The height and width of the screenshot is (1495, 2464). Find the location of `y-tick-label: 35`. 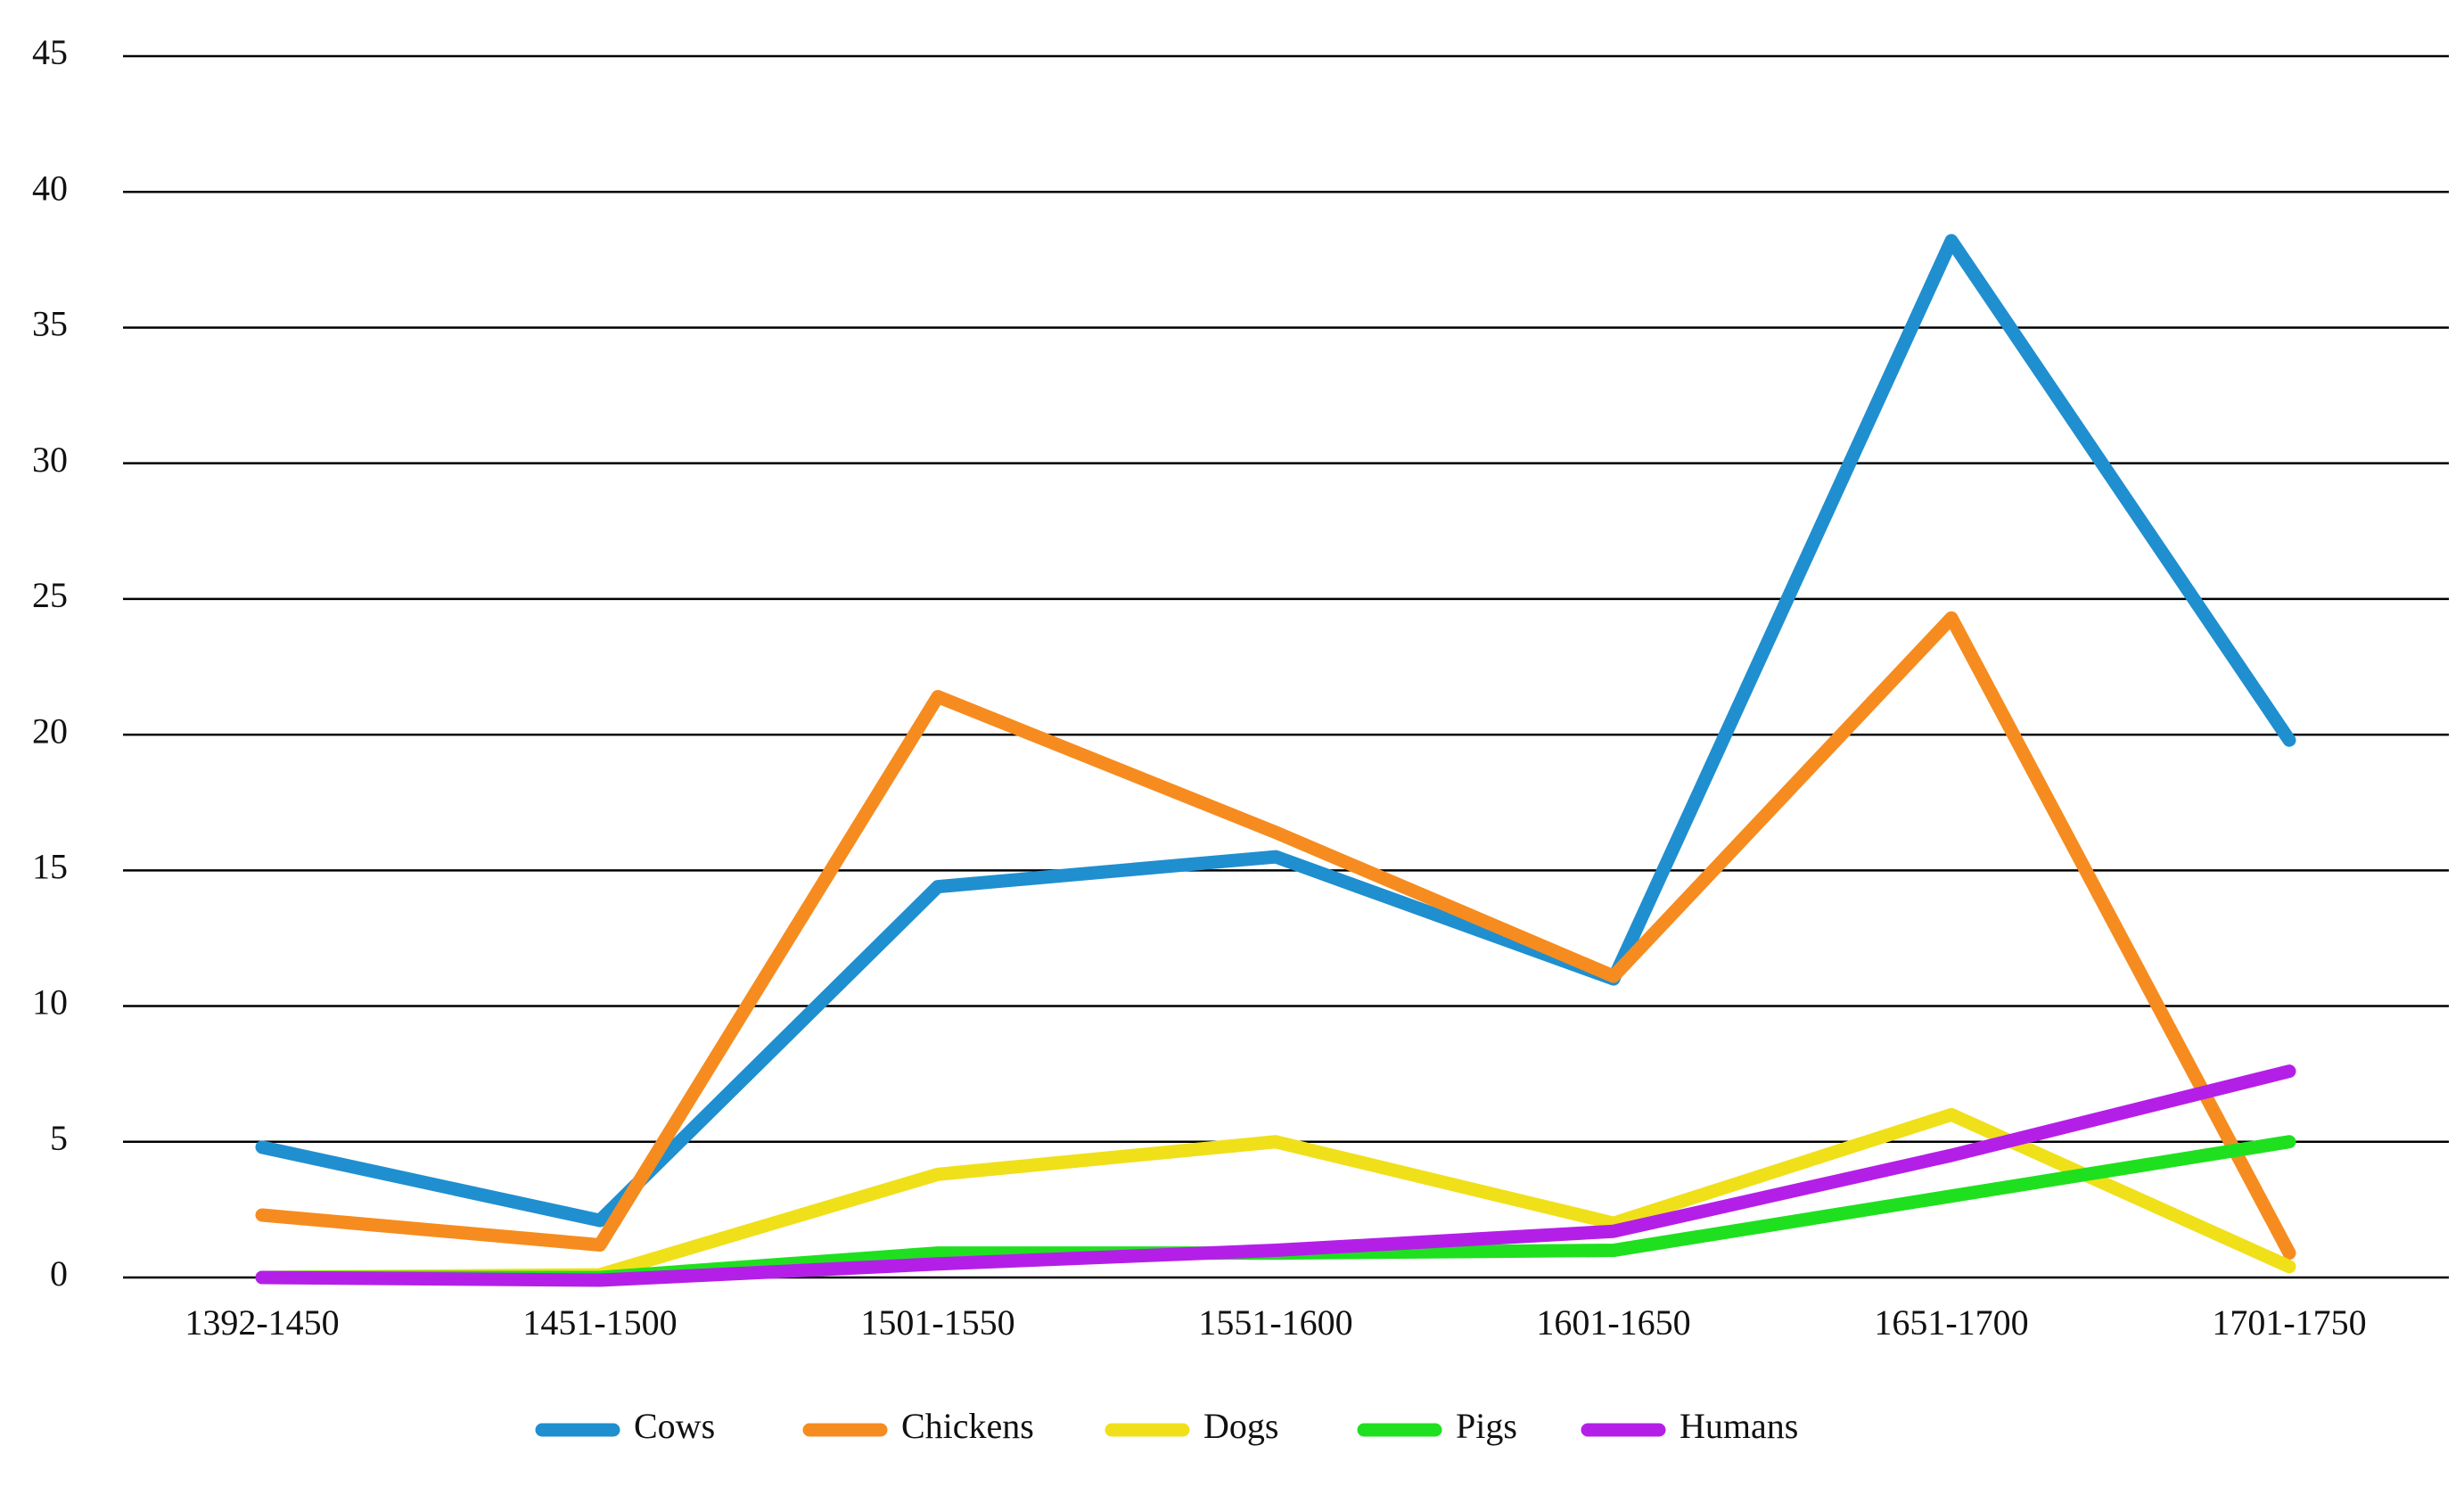

y-tick-label: 35 is located at coordinates (50, 324).